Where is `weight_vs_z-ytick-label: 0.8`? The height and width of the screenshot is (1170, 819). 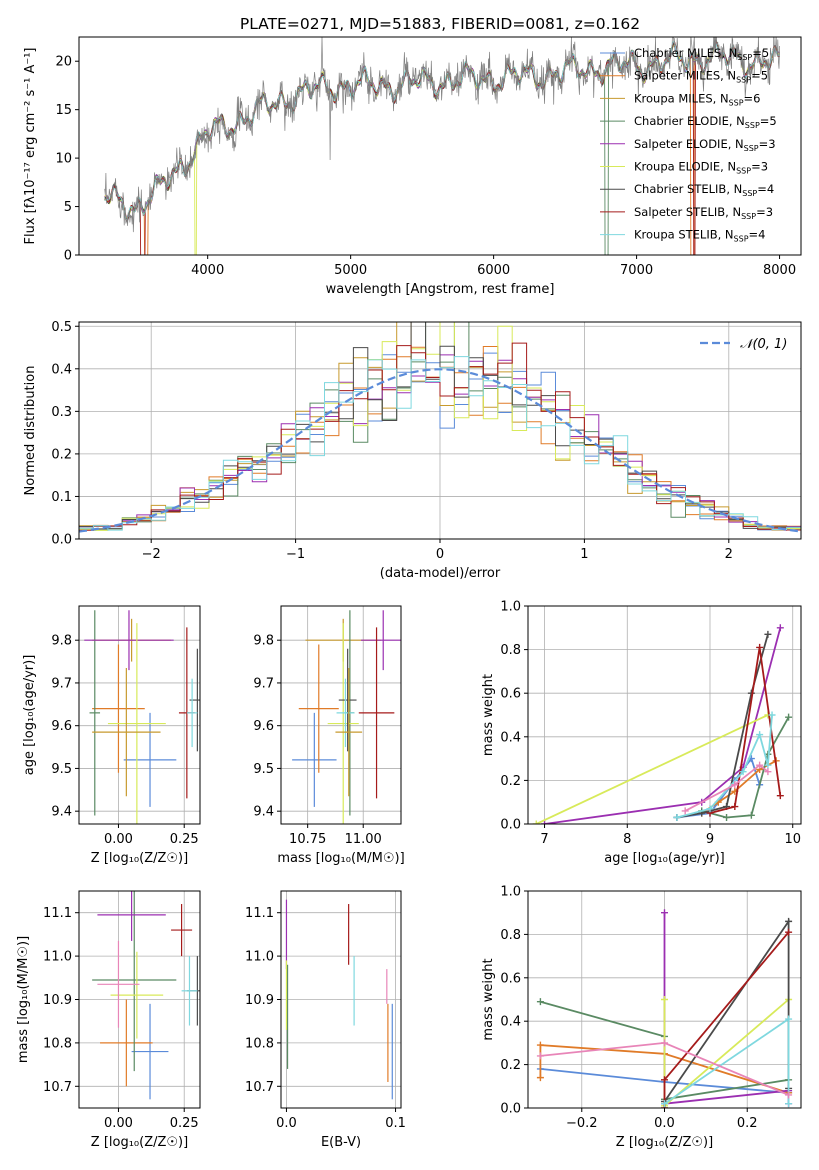 weight_vs_z-ytick-label: 0.8 is located at coordinates (510, 935).